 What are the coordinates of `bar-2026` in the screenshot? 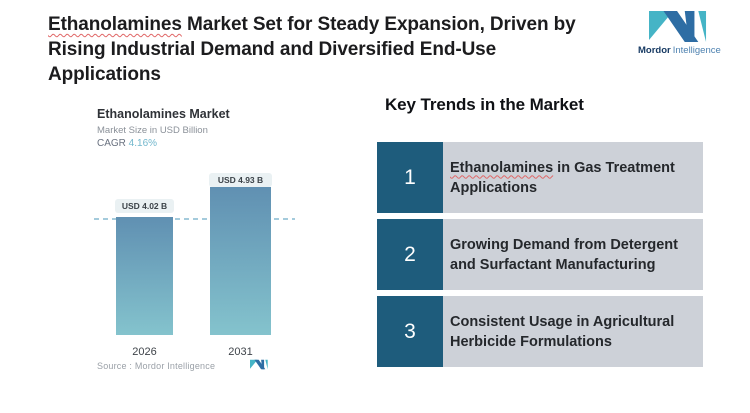 It's located at (144, 276).